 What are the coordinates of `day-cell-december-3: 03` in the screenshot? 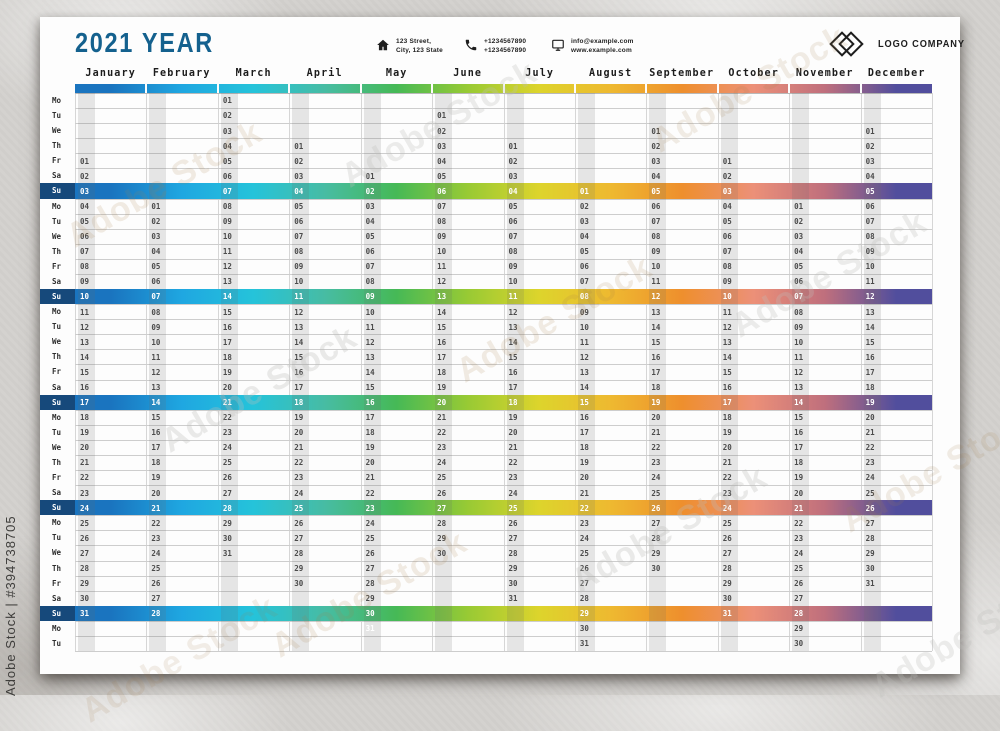 It's located at (870, 161).